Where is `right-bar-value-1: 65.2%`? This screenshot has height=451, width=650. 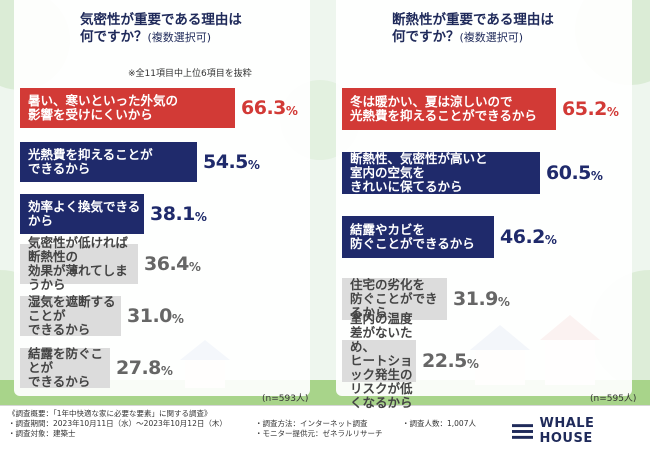
right-bar-value-1: 65.2% is located at coordinates (590, 109).